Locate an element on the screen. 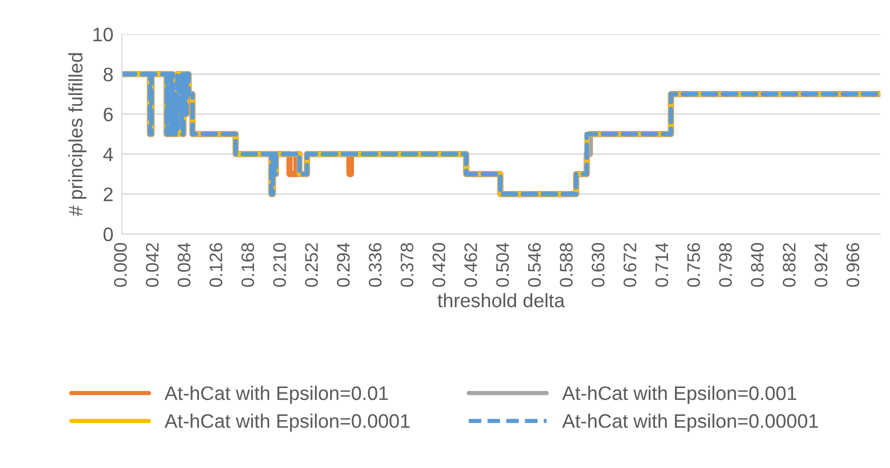  x-tick-label: 0.210 is located at coordinates (279, 265).